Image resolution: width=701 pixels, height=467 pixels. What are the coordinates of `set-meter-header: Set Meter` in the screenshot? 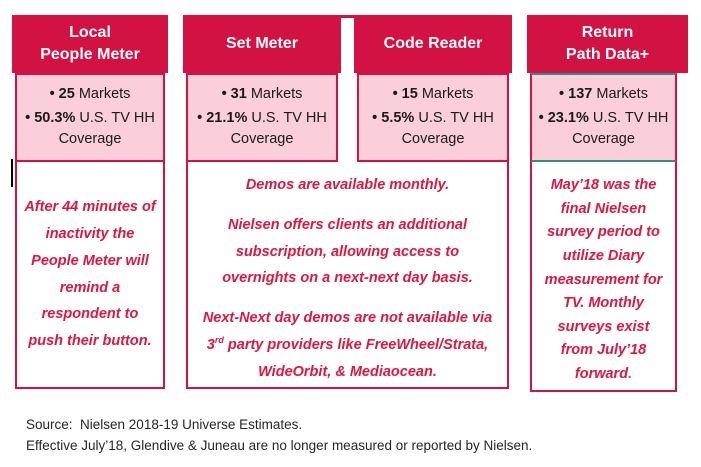 It's located at (262, 44).